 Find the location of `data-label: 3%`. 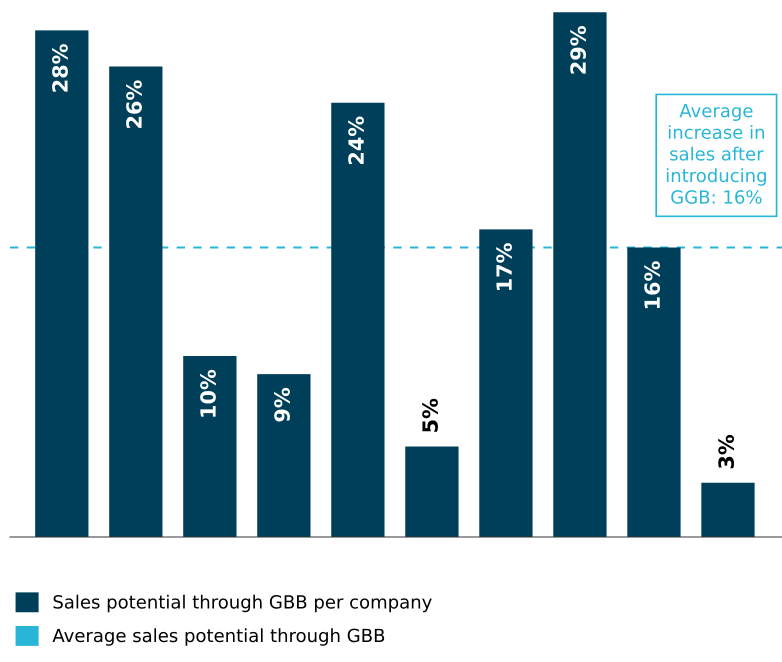

data-label: 3% is located at coordinates (726, 451).